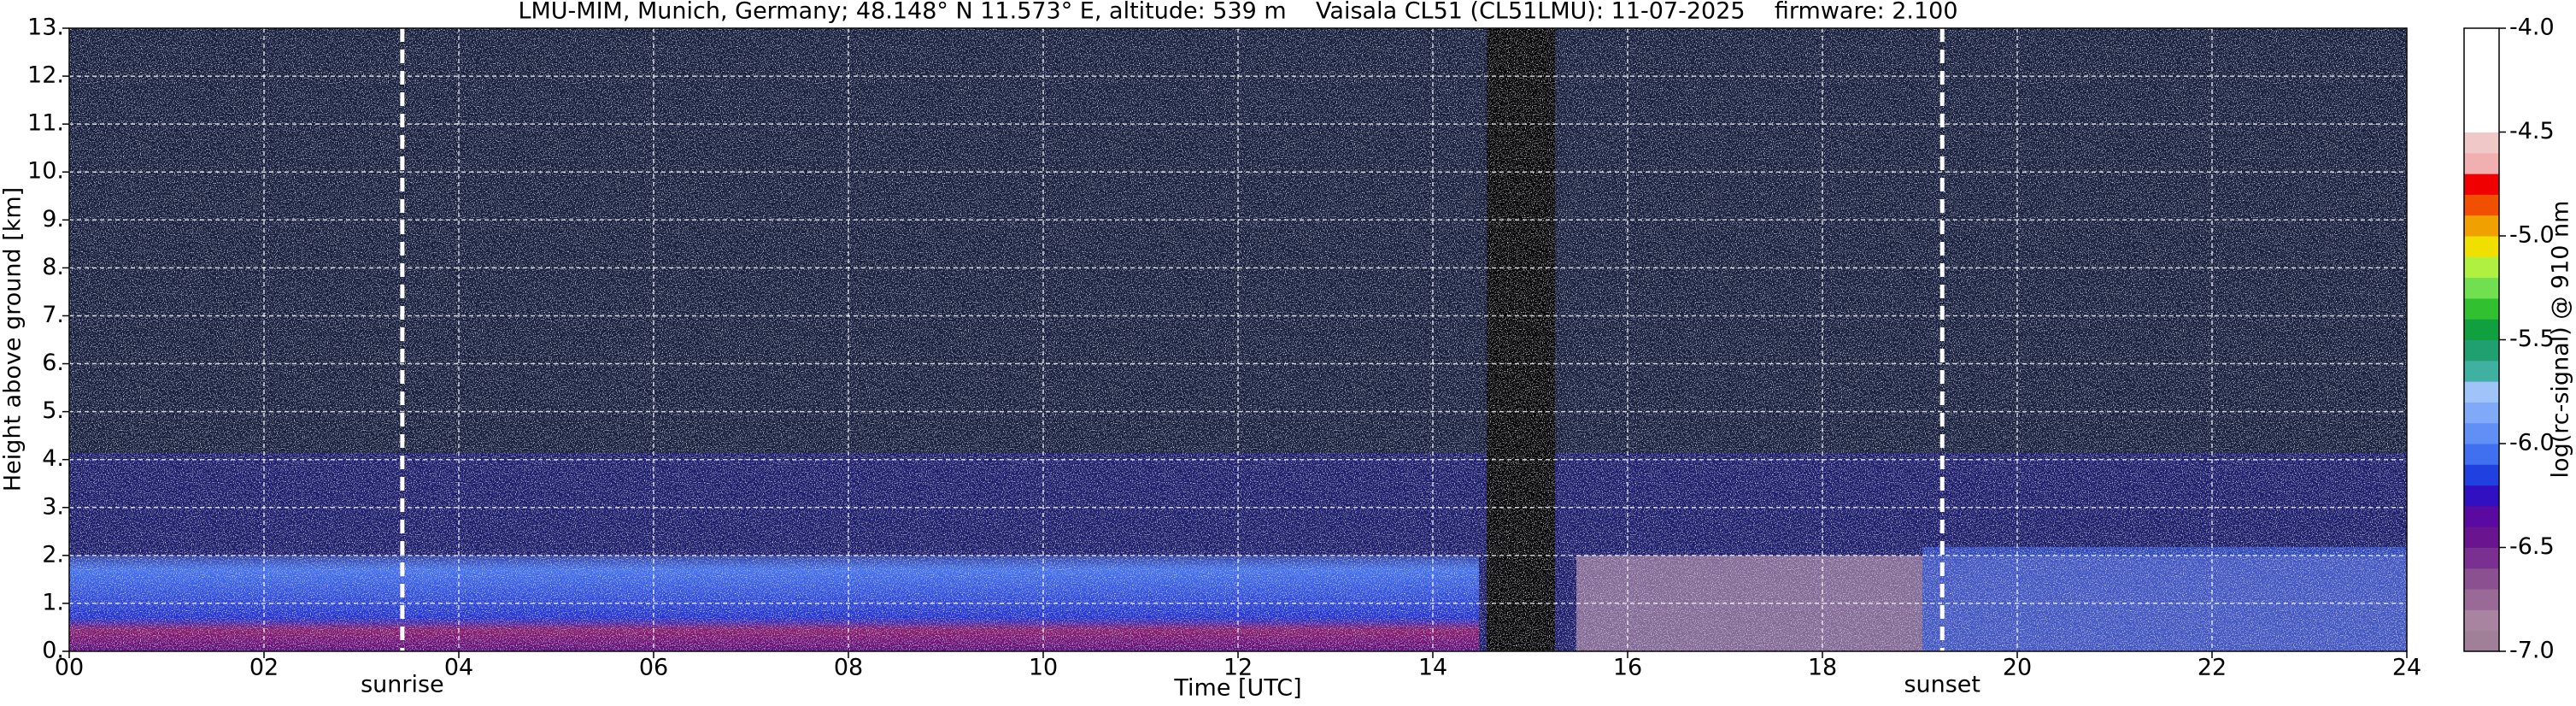 This screenshot has height=706, width=2576. Describe the element at coordinates (2561, 340) in the screenshot. I see `colorbar-label: log(rc-signal) @ 910 nm` at that location.